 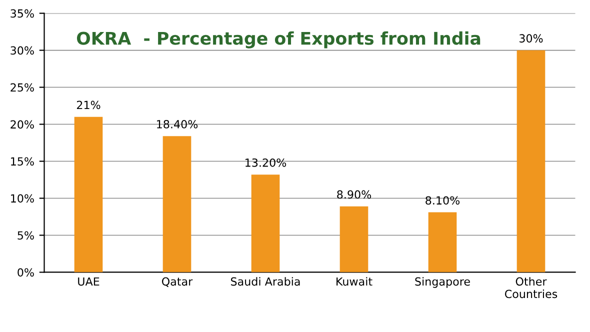 I want to click on y-tick-label: 0%, so click(x=26, y=272).